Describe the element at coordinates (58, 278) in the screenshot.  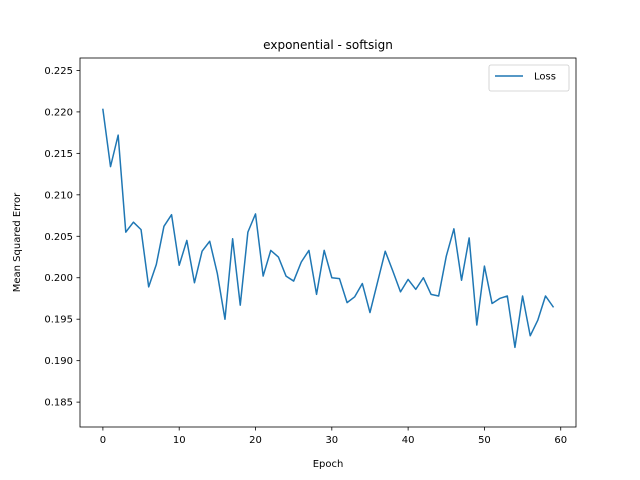
I see `y-tick-label: 0.200` at that location.